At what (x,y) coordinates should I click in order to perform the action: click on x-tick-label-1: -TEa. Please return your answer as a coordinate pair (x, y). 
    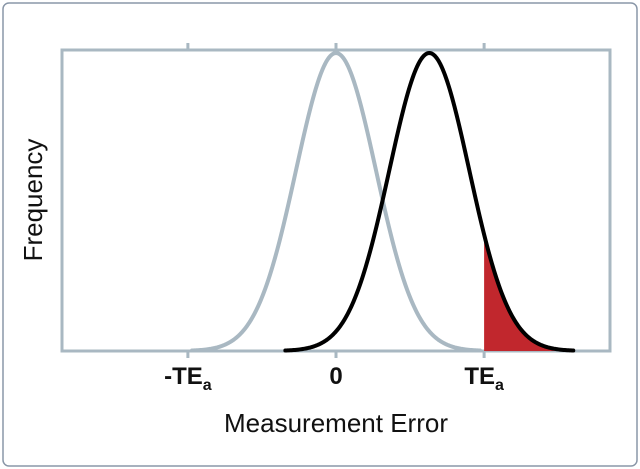
    Looking at the image, I should click on (188, 378).